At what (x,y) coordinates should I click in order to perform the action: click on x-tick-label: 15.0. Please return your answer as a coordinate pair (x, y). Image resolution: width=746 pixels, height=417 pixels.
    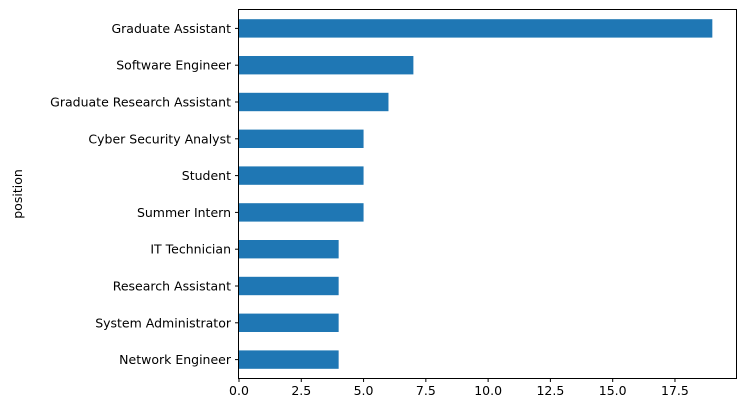
    Looking at the image, I should click on (613, 390).